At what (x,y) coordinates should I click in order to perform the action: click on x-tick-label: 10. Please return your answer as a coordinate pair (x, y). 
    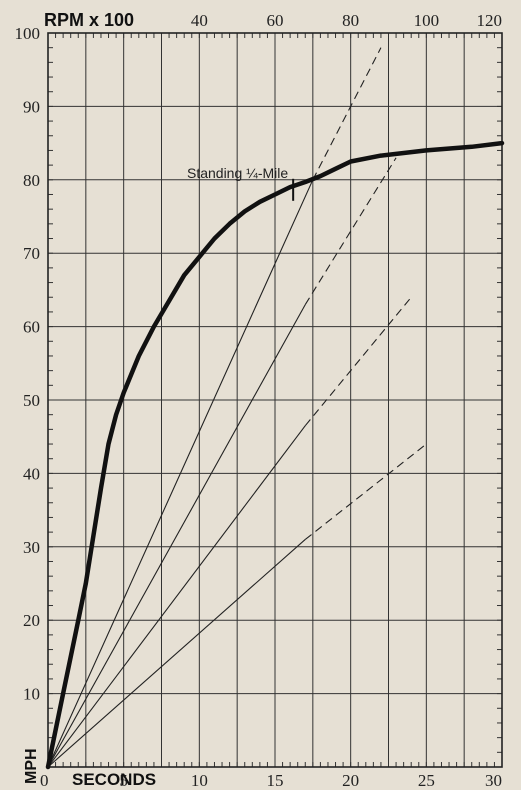
    Looking at the image, I should click on (199, 780).